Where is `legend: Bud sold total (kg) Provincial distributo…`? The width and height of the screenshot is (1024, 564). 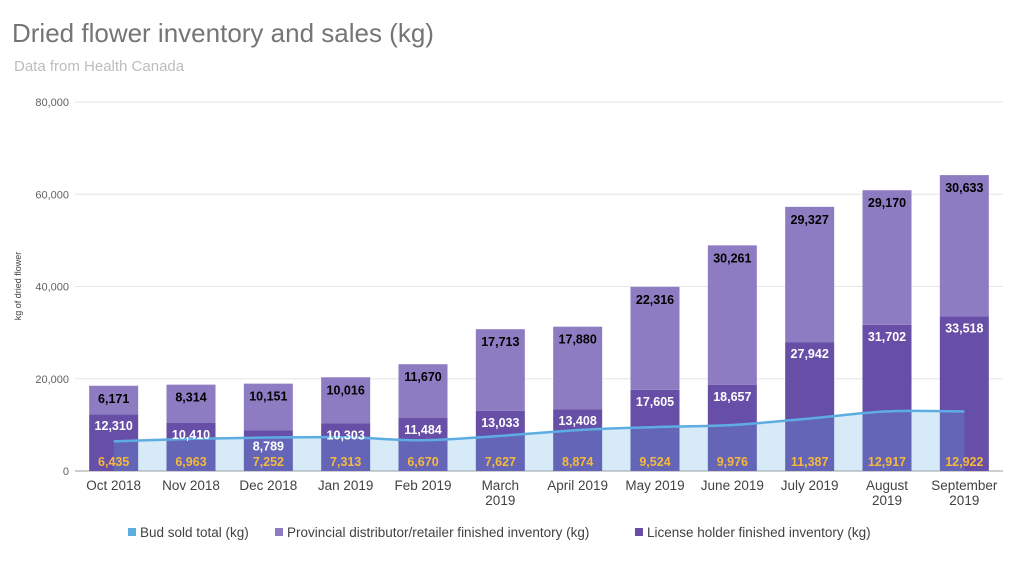 legend: Bud sold total (kg) Provincial distributo… is located at coordinates (499, 532).